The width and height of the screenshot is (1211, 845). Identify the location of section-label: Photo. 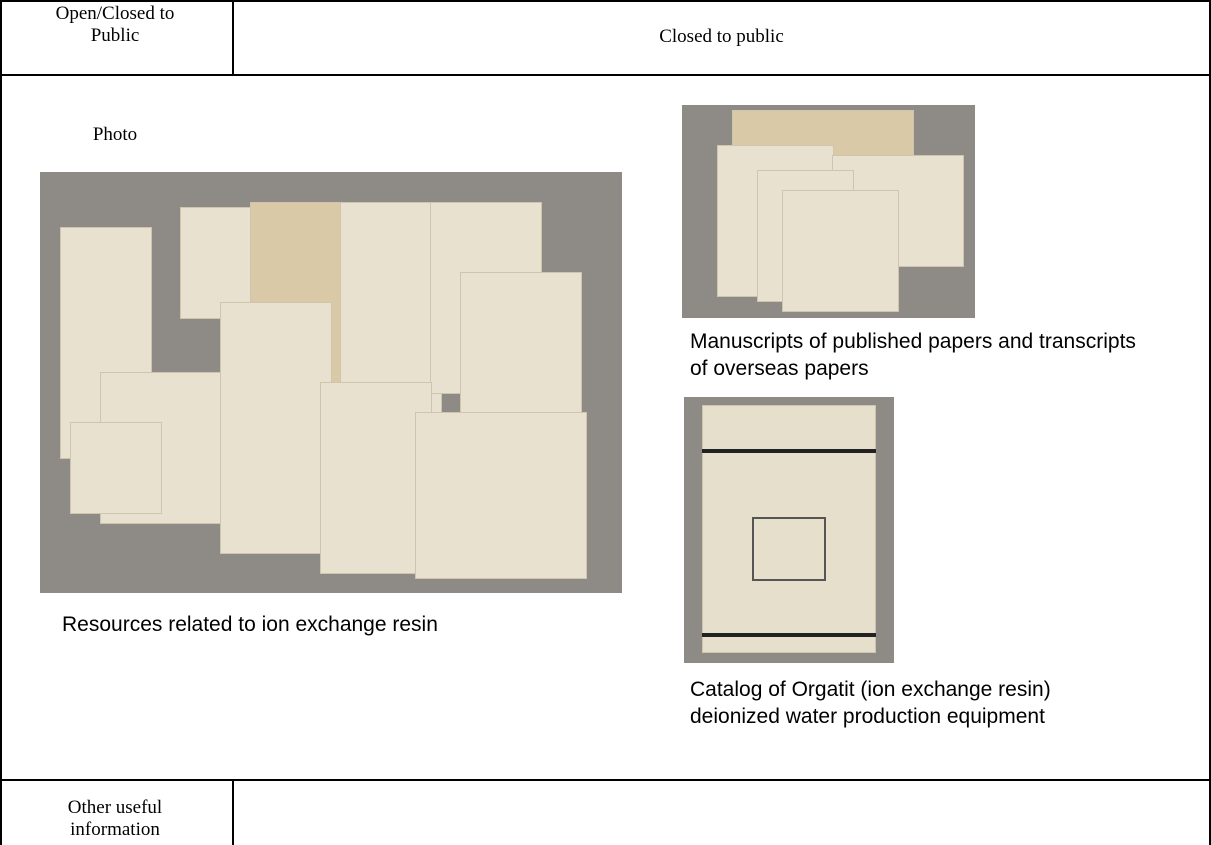
(115, 134).